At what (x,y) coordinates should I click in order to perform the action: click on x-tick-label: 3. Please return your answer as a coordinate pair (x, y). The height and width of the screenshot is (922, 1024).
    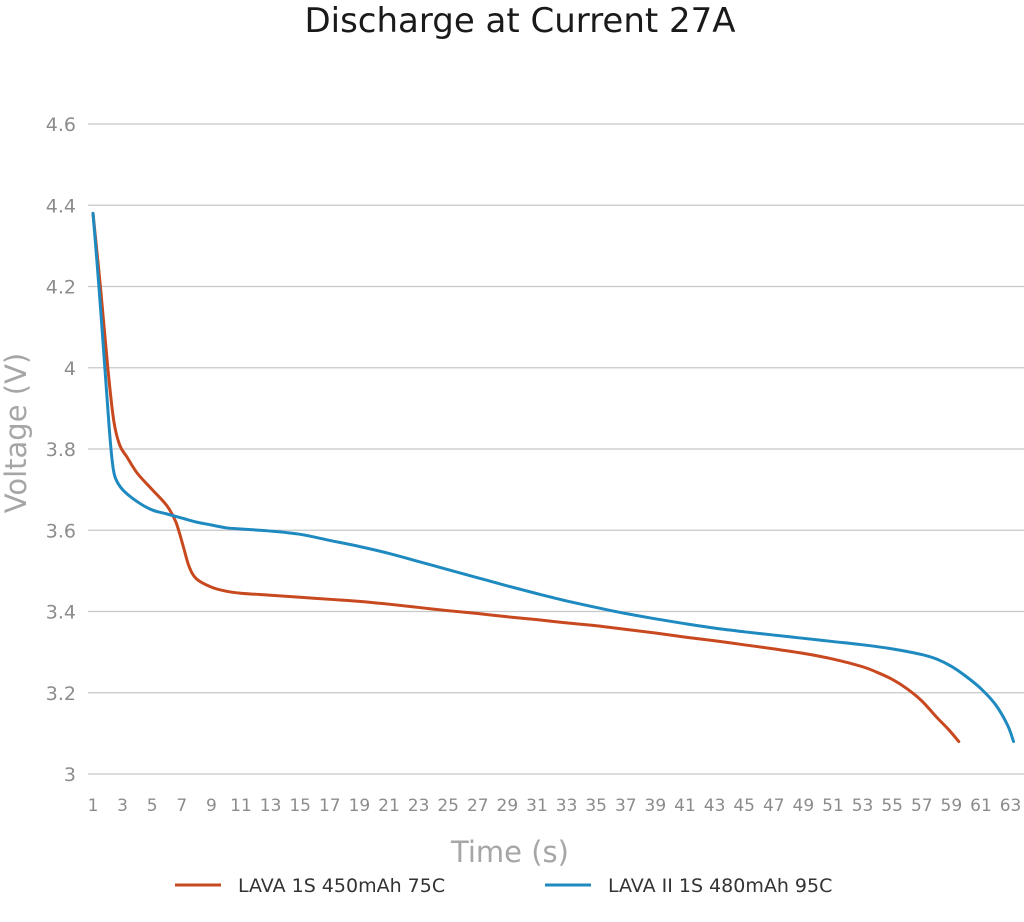
    Looking at the image, I should click on (122, 806).